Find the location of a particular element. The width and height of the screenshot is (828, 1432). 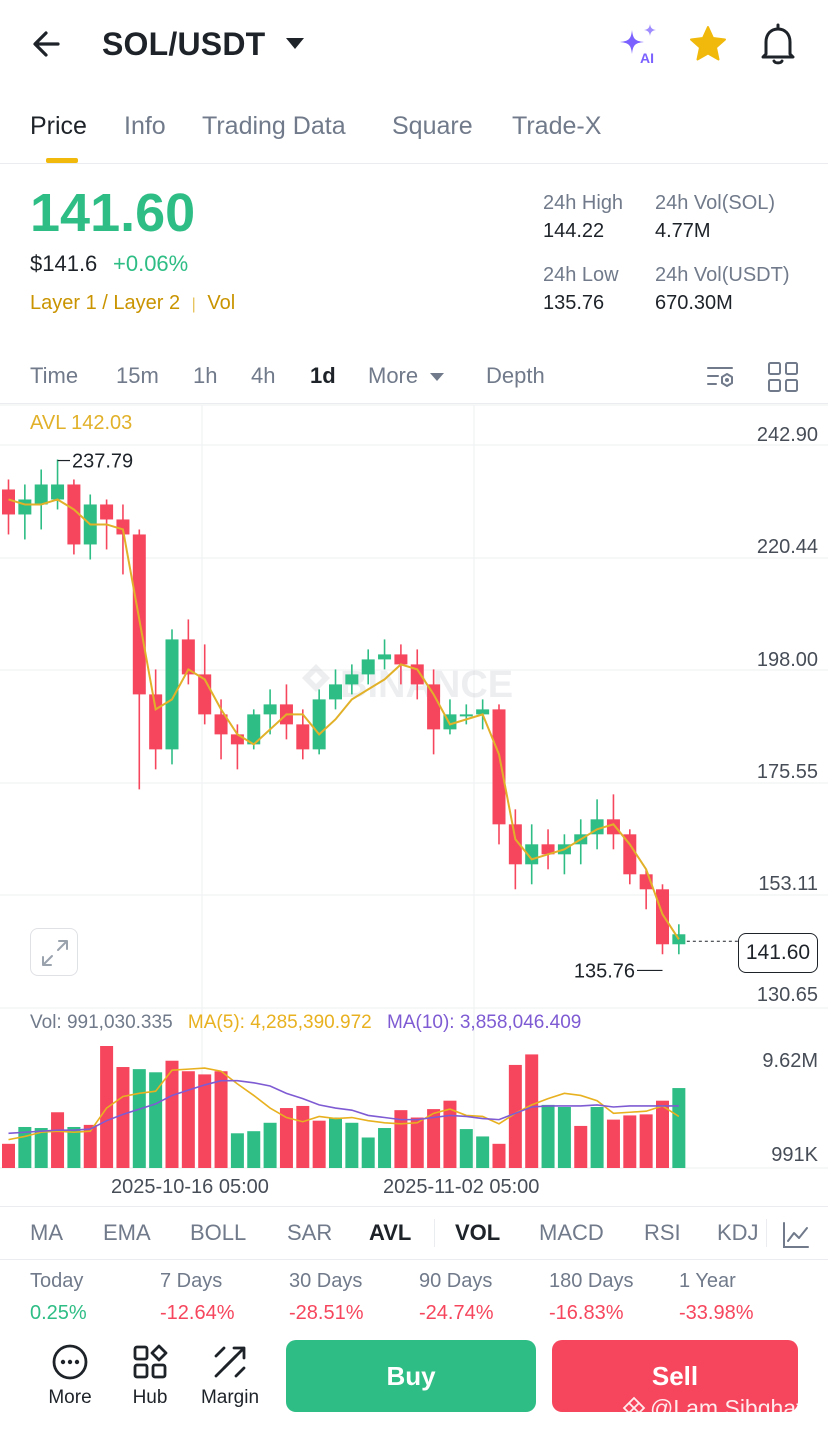

tab-price: Price is located at coordinates (58, 126).